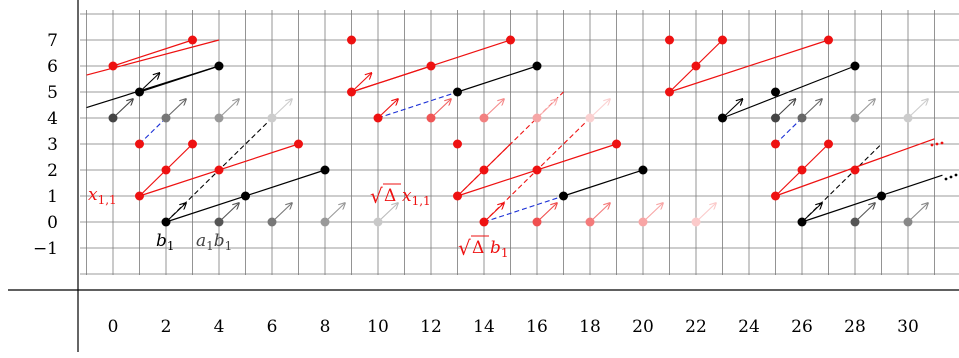 This screenshot has height=358, width=959. Describe the element at coordinates (908, 327) in the screenshot. I see `x-tick-label: 30` at that location.